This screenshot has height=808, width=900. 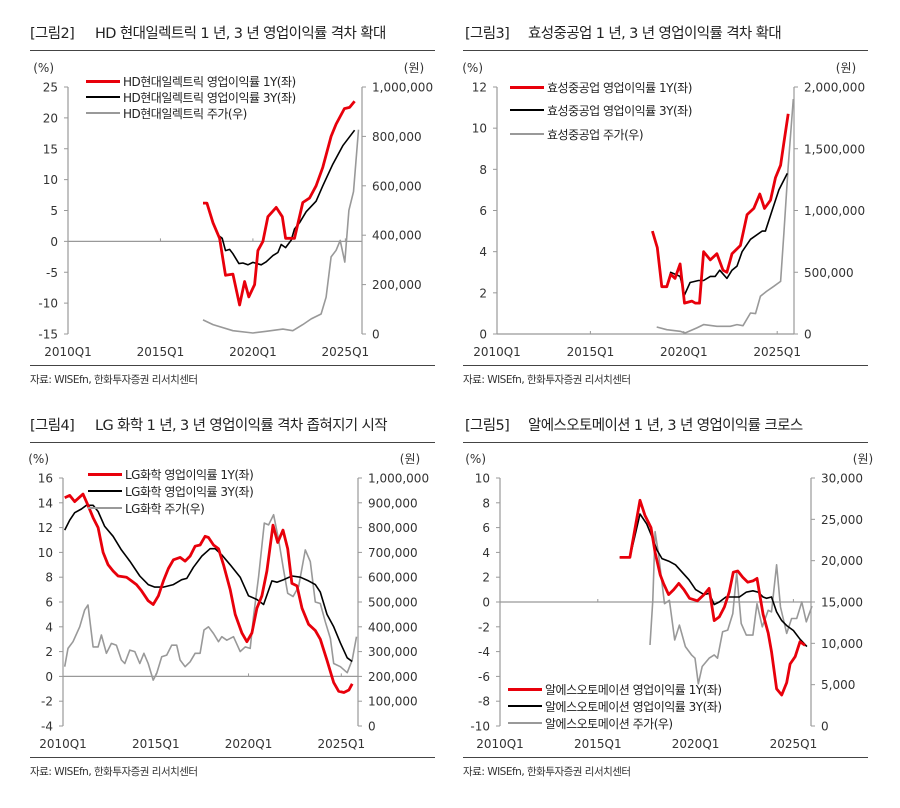 I want to click on legend-label: LG화학 주가(우), so click(x=165, y=508).